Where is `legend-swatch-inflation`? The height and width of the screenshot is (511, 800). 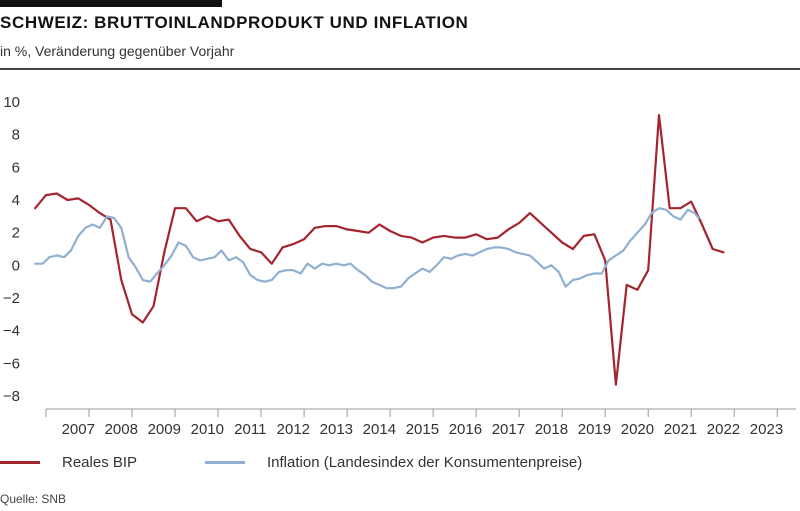 legend-swatch-inflation is located at coordinates (225, 462).